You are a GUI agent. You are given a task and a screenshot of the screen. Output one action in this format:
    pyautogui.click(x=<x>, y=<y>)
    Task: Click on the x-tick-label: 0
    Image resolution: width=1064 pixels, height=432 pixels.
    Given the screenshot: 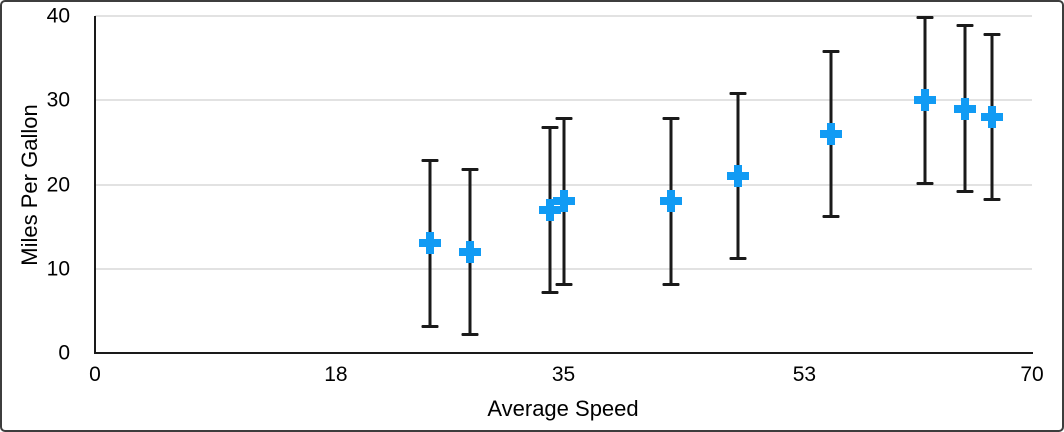 What is the action you would take?
    pyautogui.click(x=95, y=374)
    